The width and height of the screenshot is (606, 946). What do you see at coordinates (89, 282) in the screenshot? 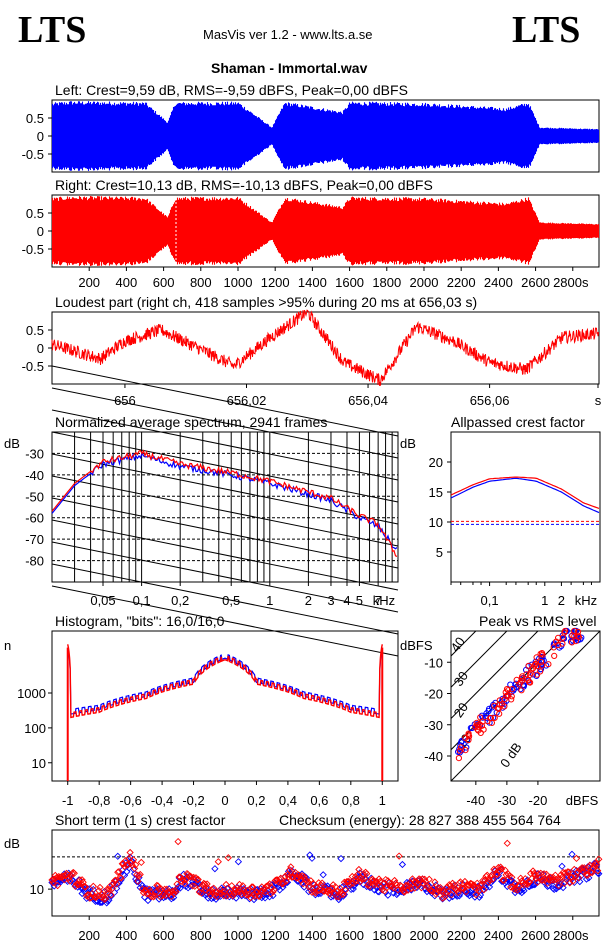
I see `right-wave-xtick-label: 200` at bounding box center [89, 282].